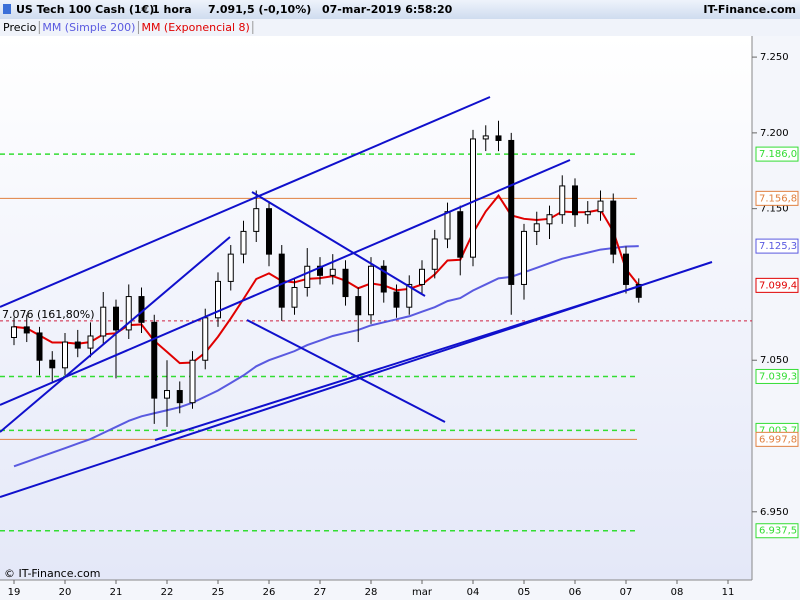 The image size is (800, 600). Describe the element at coordinates (52, 573) in the screenshot. I see `watermark: © IT-Finance.com` at that location.